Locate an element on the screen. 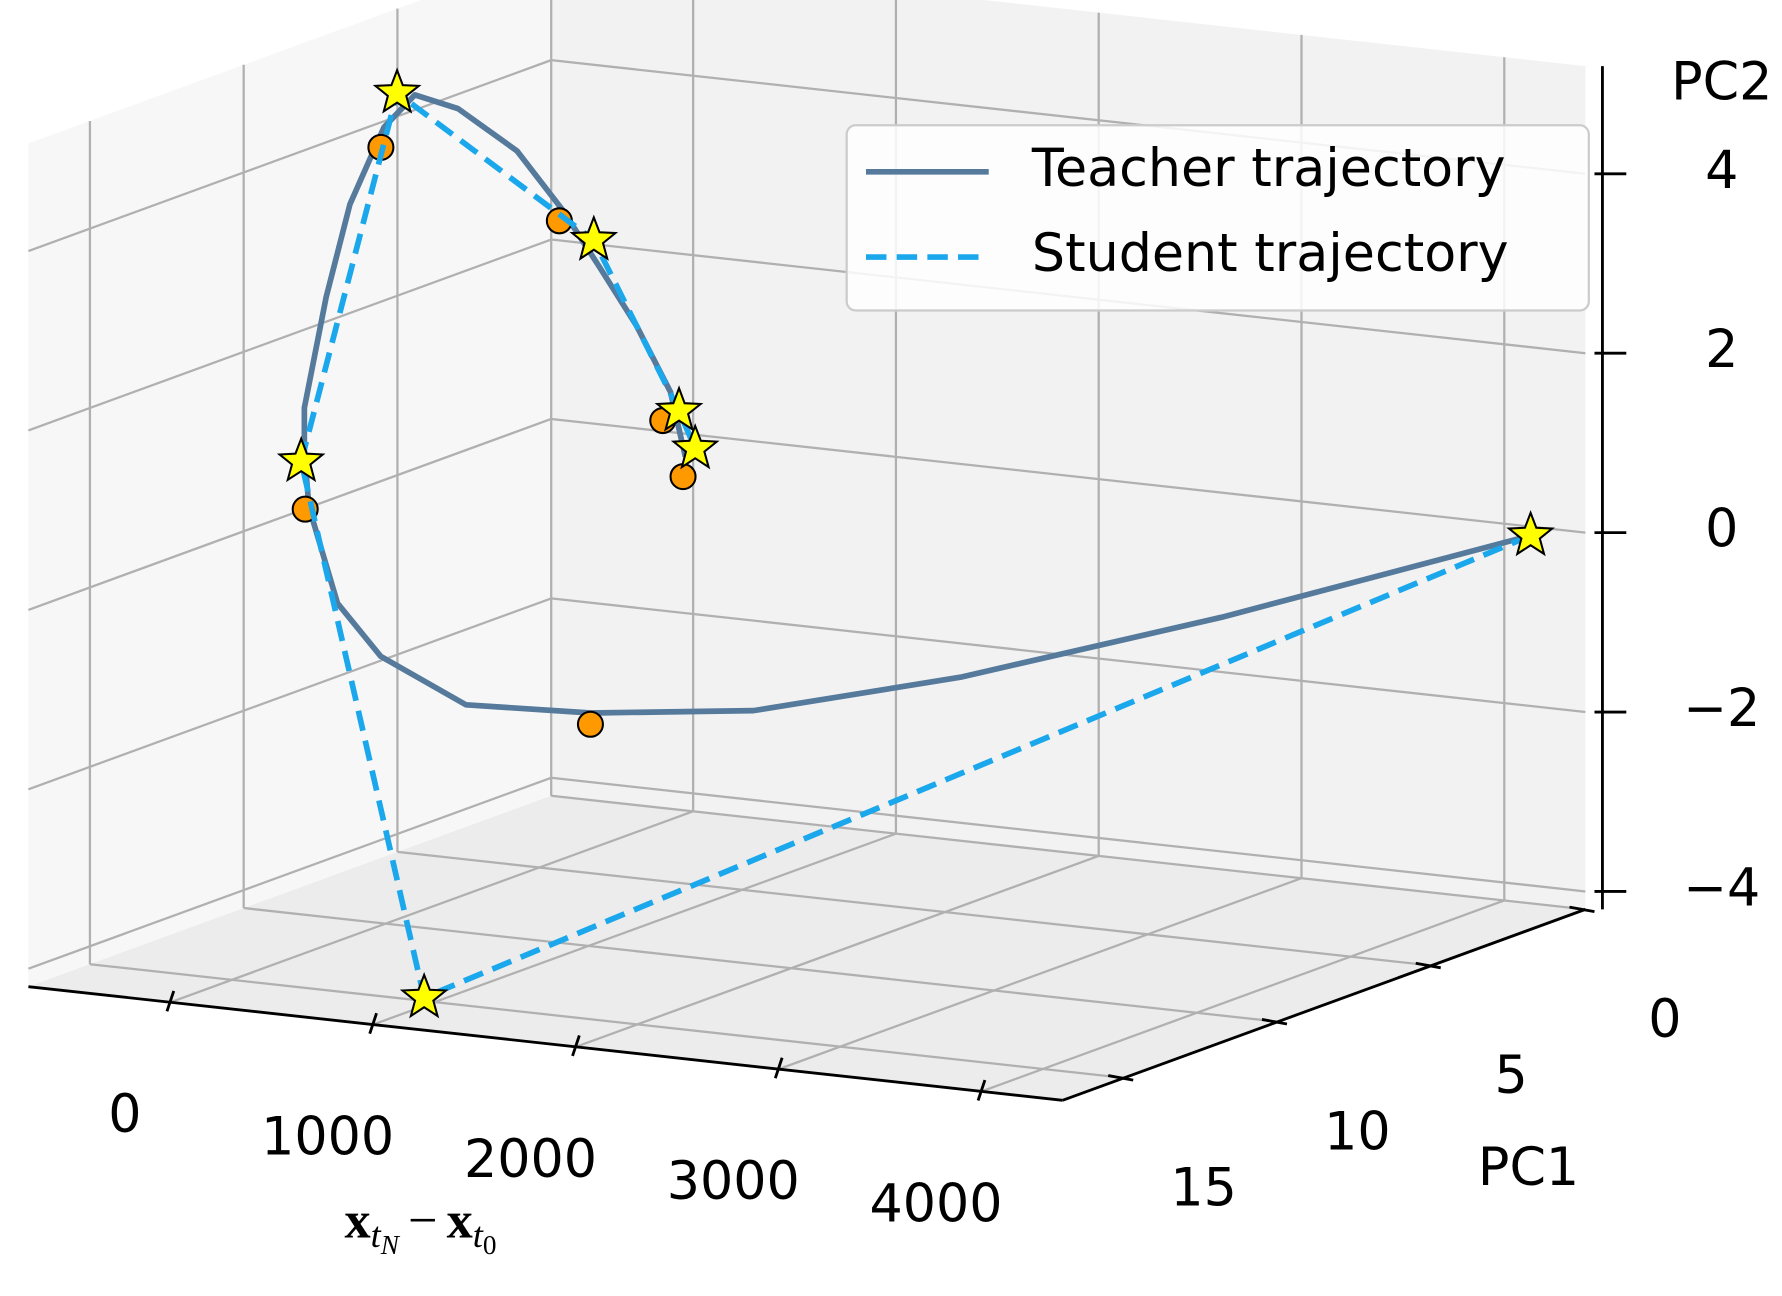  x-axis is located at coordinates (545, 1043).